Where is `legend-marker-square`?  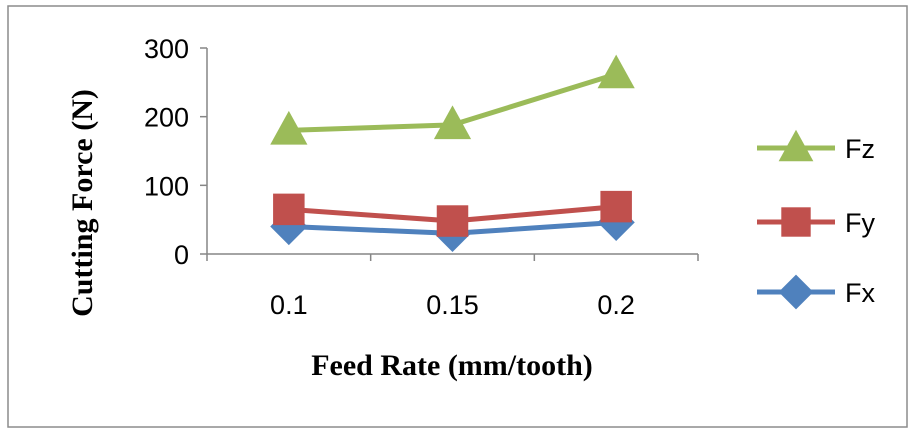
legend-marker-square is located at coordinates (796, 222).